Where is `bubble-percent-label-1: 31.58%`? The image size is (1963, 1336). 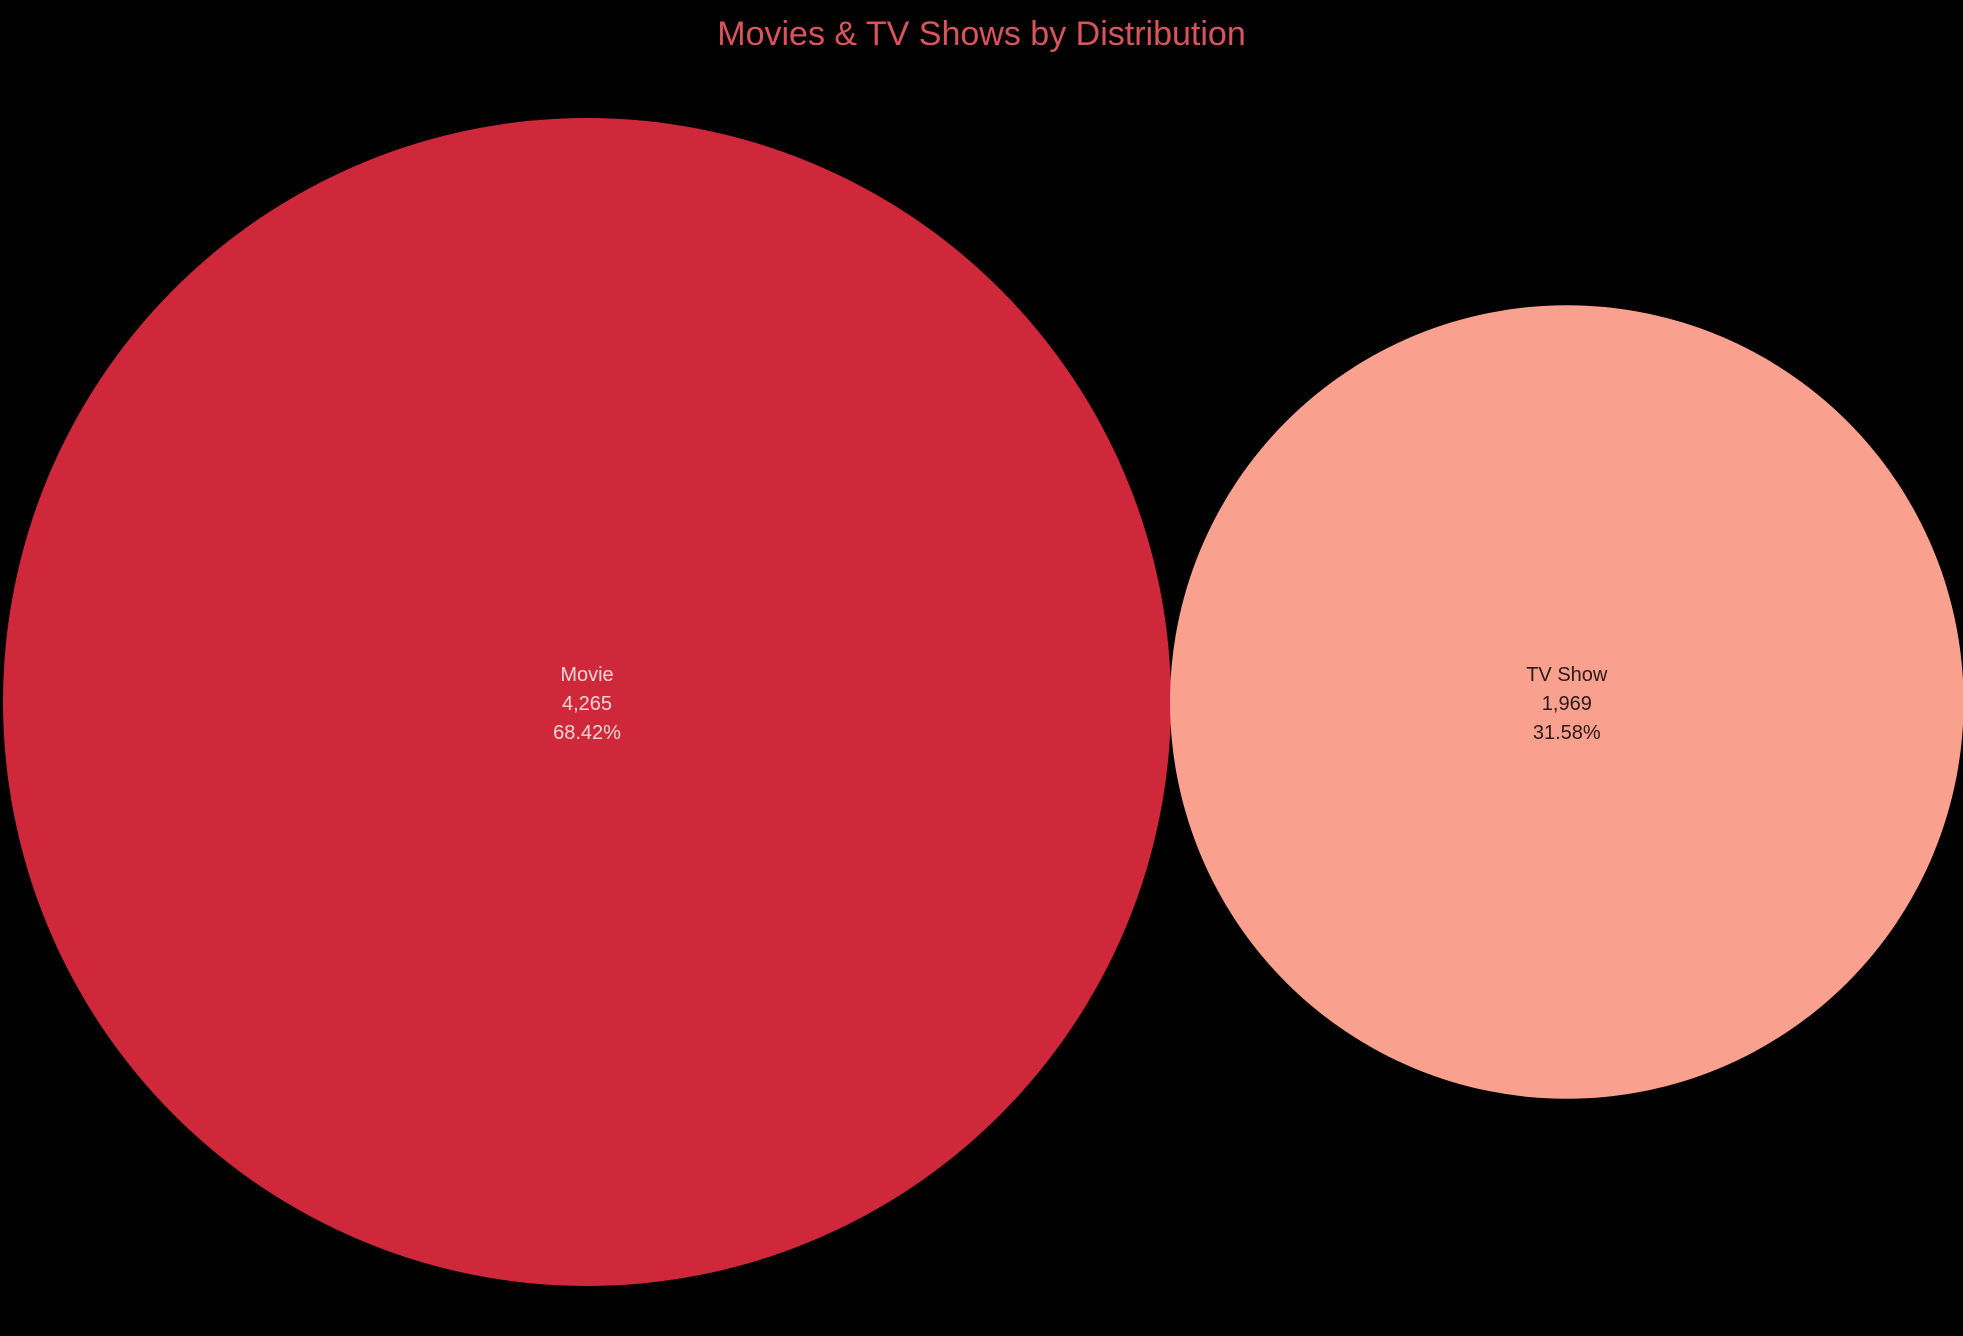 bubble-percent-label-1: 31.58% is located at coordinates (1567, 733).